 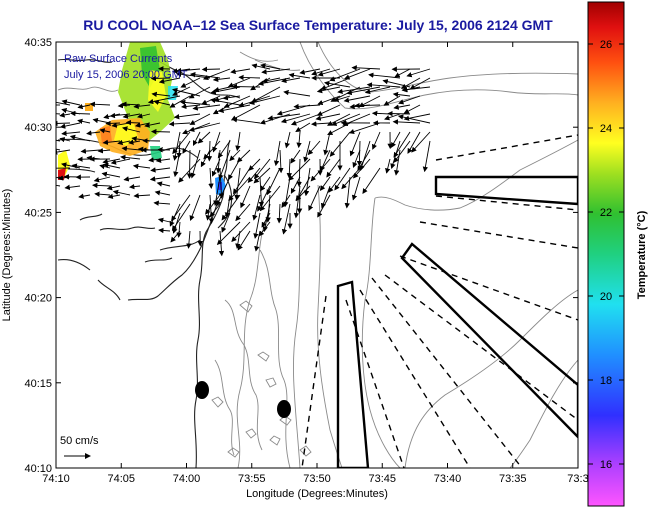 What do you see at coordinates (202, 390) in the screenshot?
I see `mooring-marker-west` at bounding box center [202, 390].